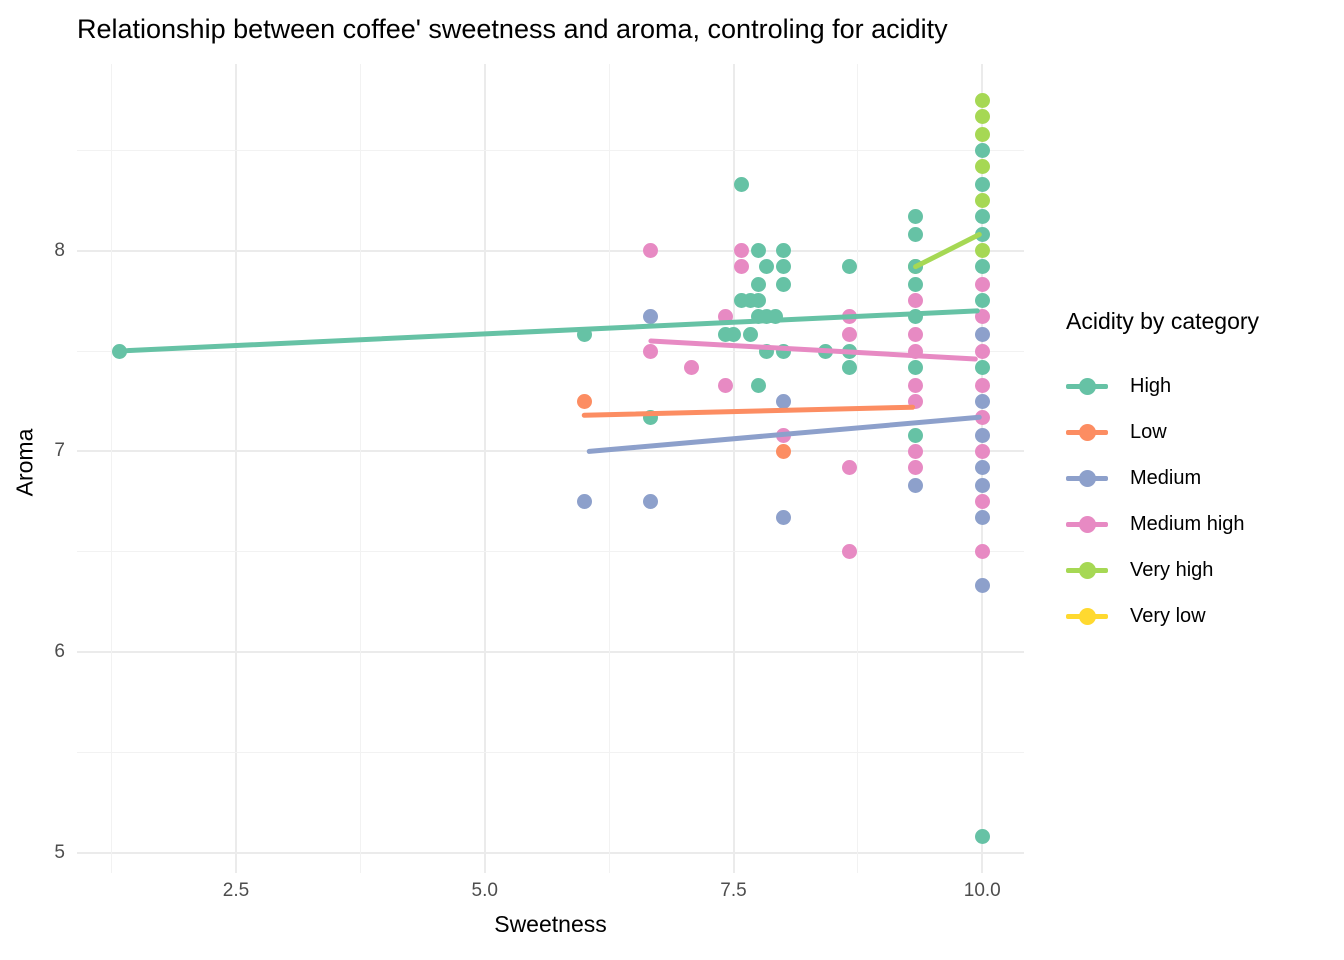 This screenshot has height=960, width=1344. I want to click on legend-key-medium, so click(1087, 478).